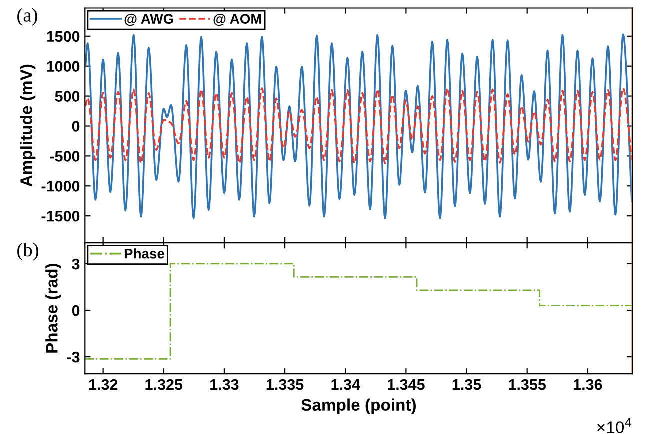  What do you see at coordinates (76, 264) in the screenshot?
I see `y-tick-label: 3` at bounding box center [76, 264].